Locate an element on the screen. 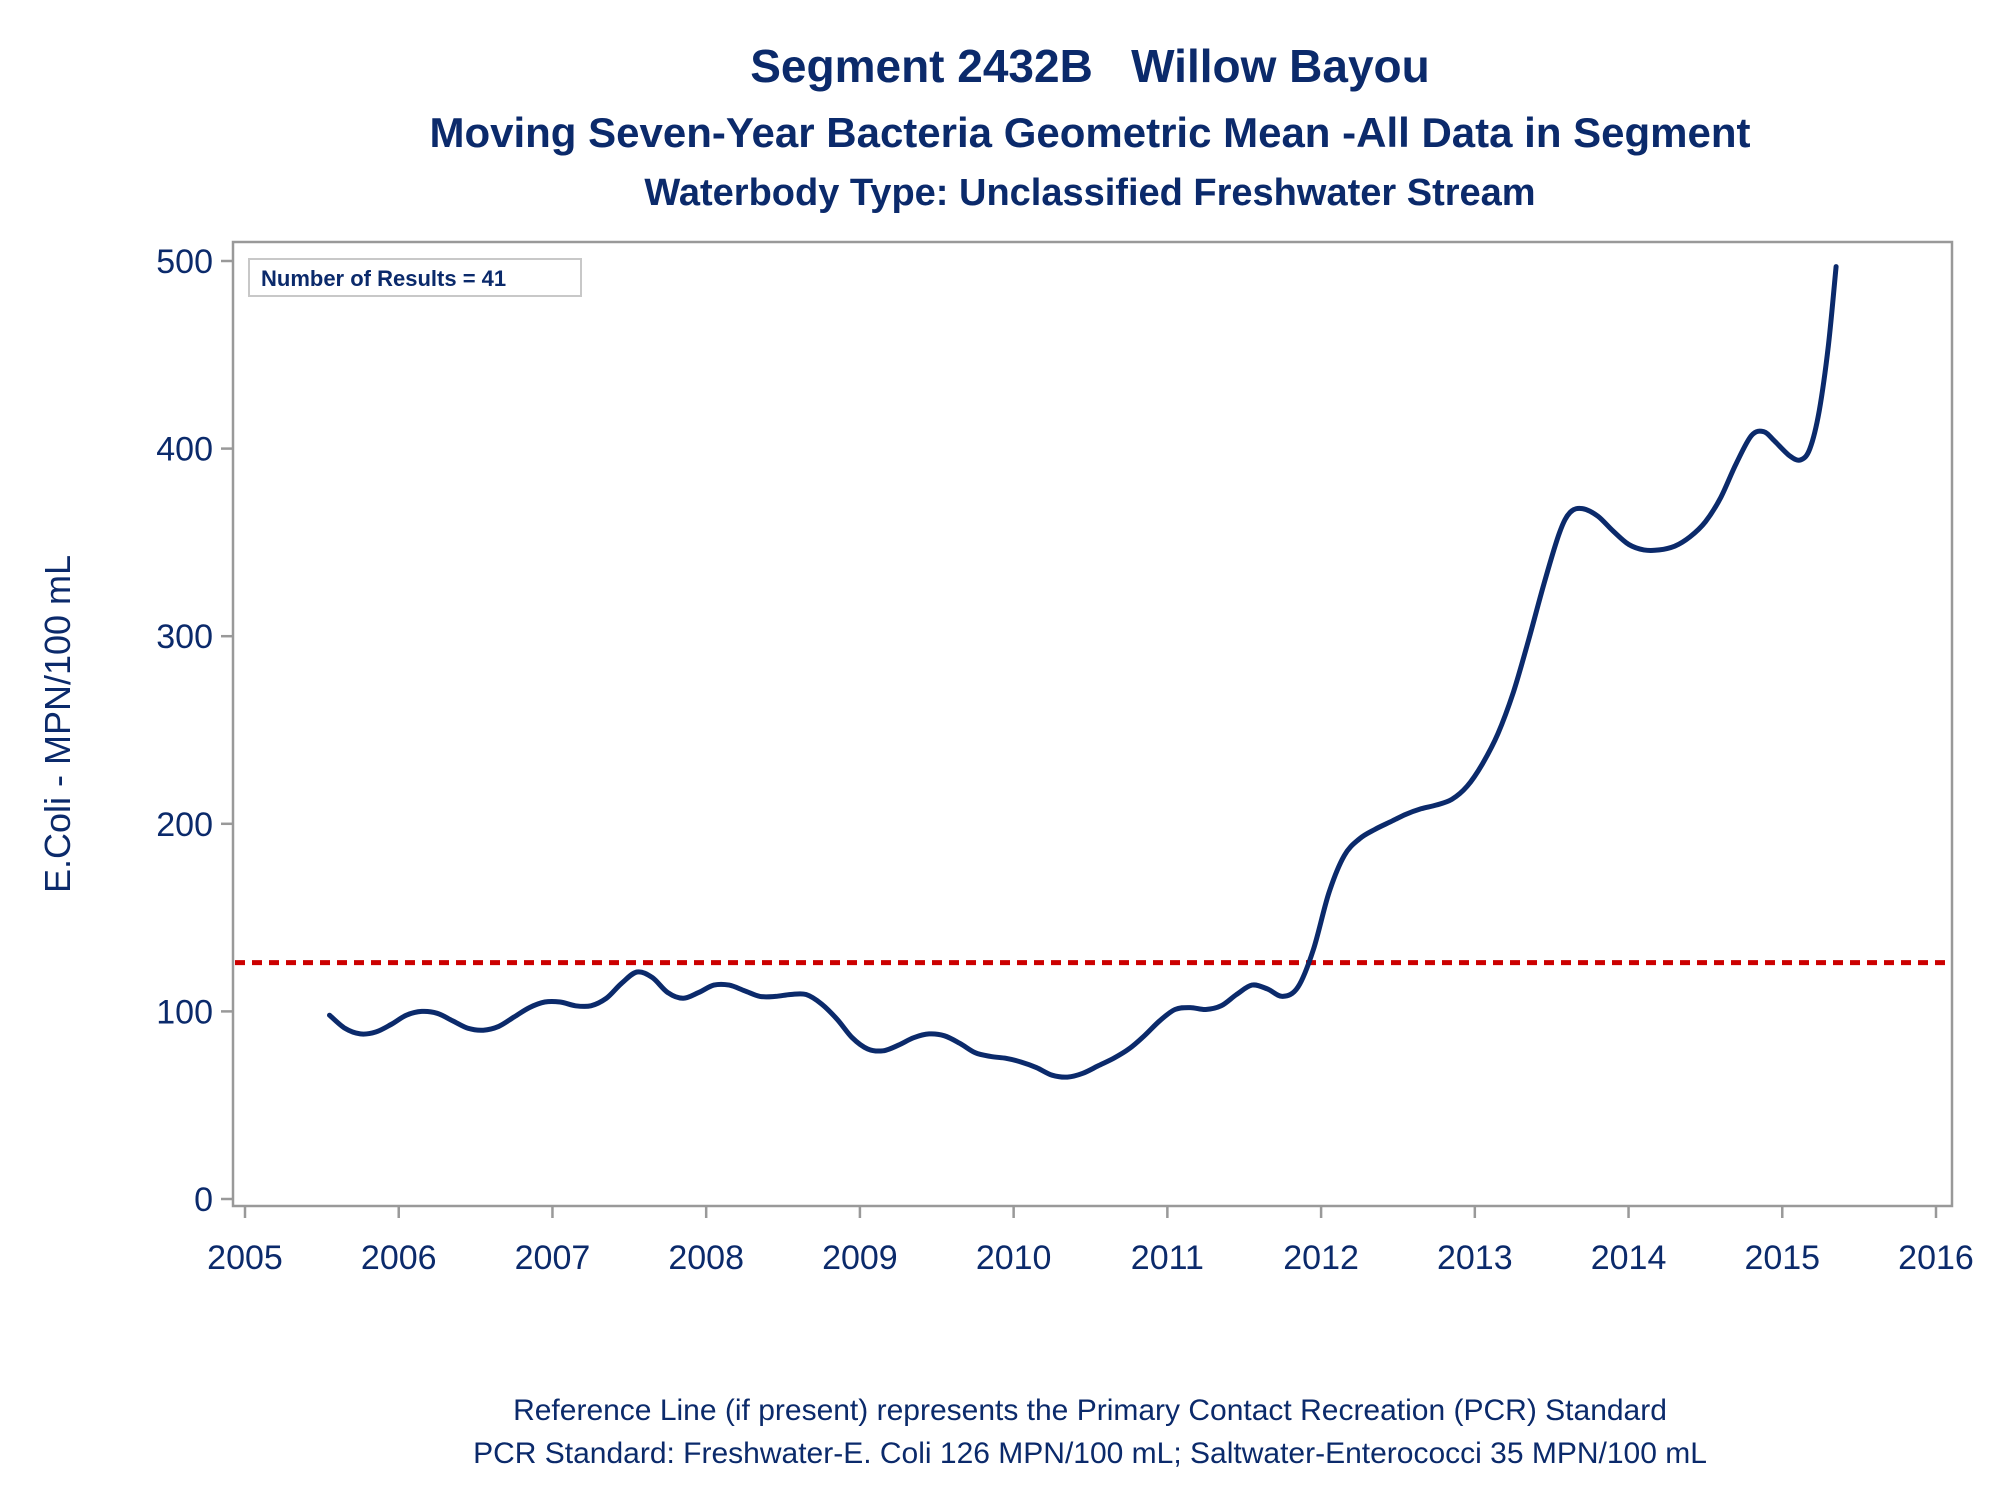 The image size is (2000, 1500). x-tick-label: 2007 is located at coordinates (553, 1258).